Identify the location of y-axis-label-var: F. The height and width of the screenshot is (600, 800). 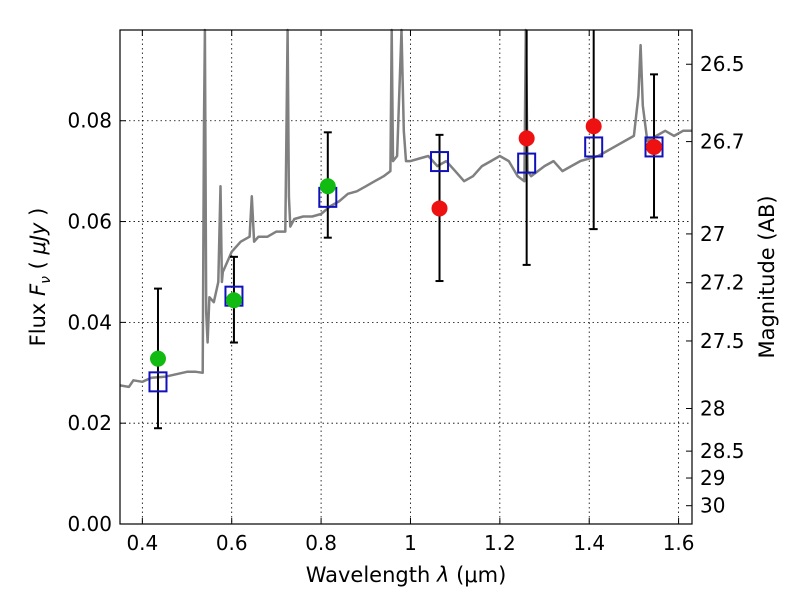
(38, 289).